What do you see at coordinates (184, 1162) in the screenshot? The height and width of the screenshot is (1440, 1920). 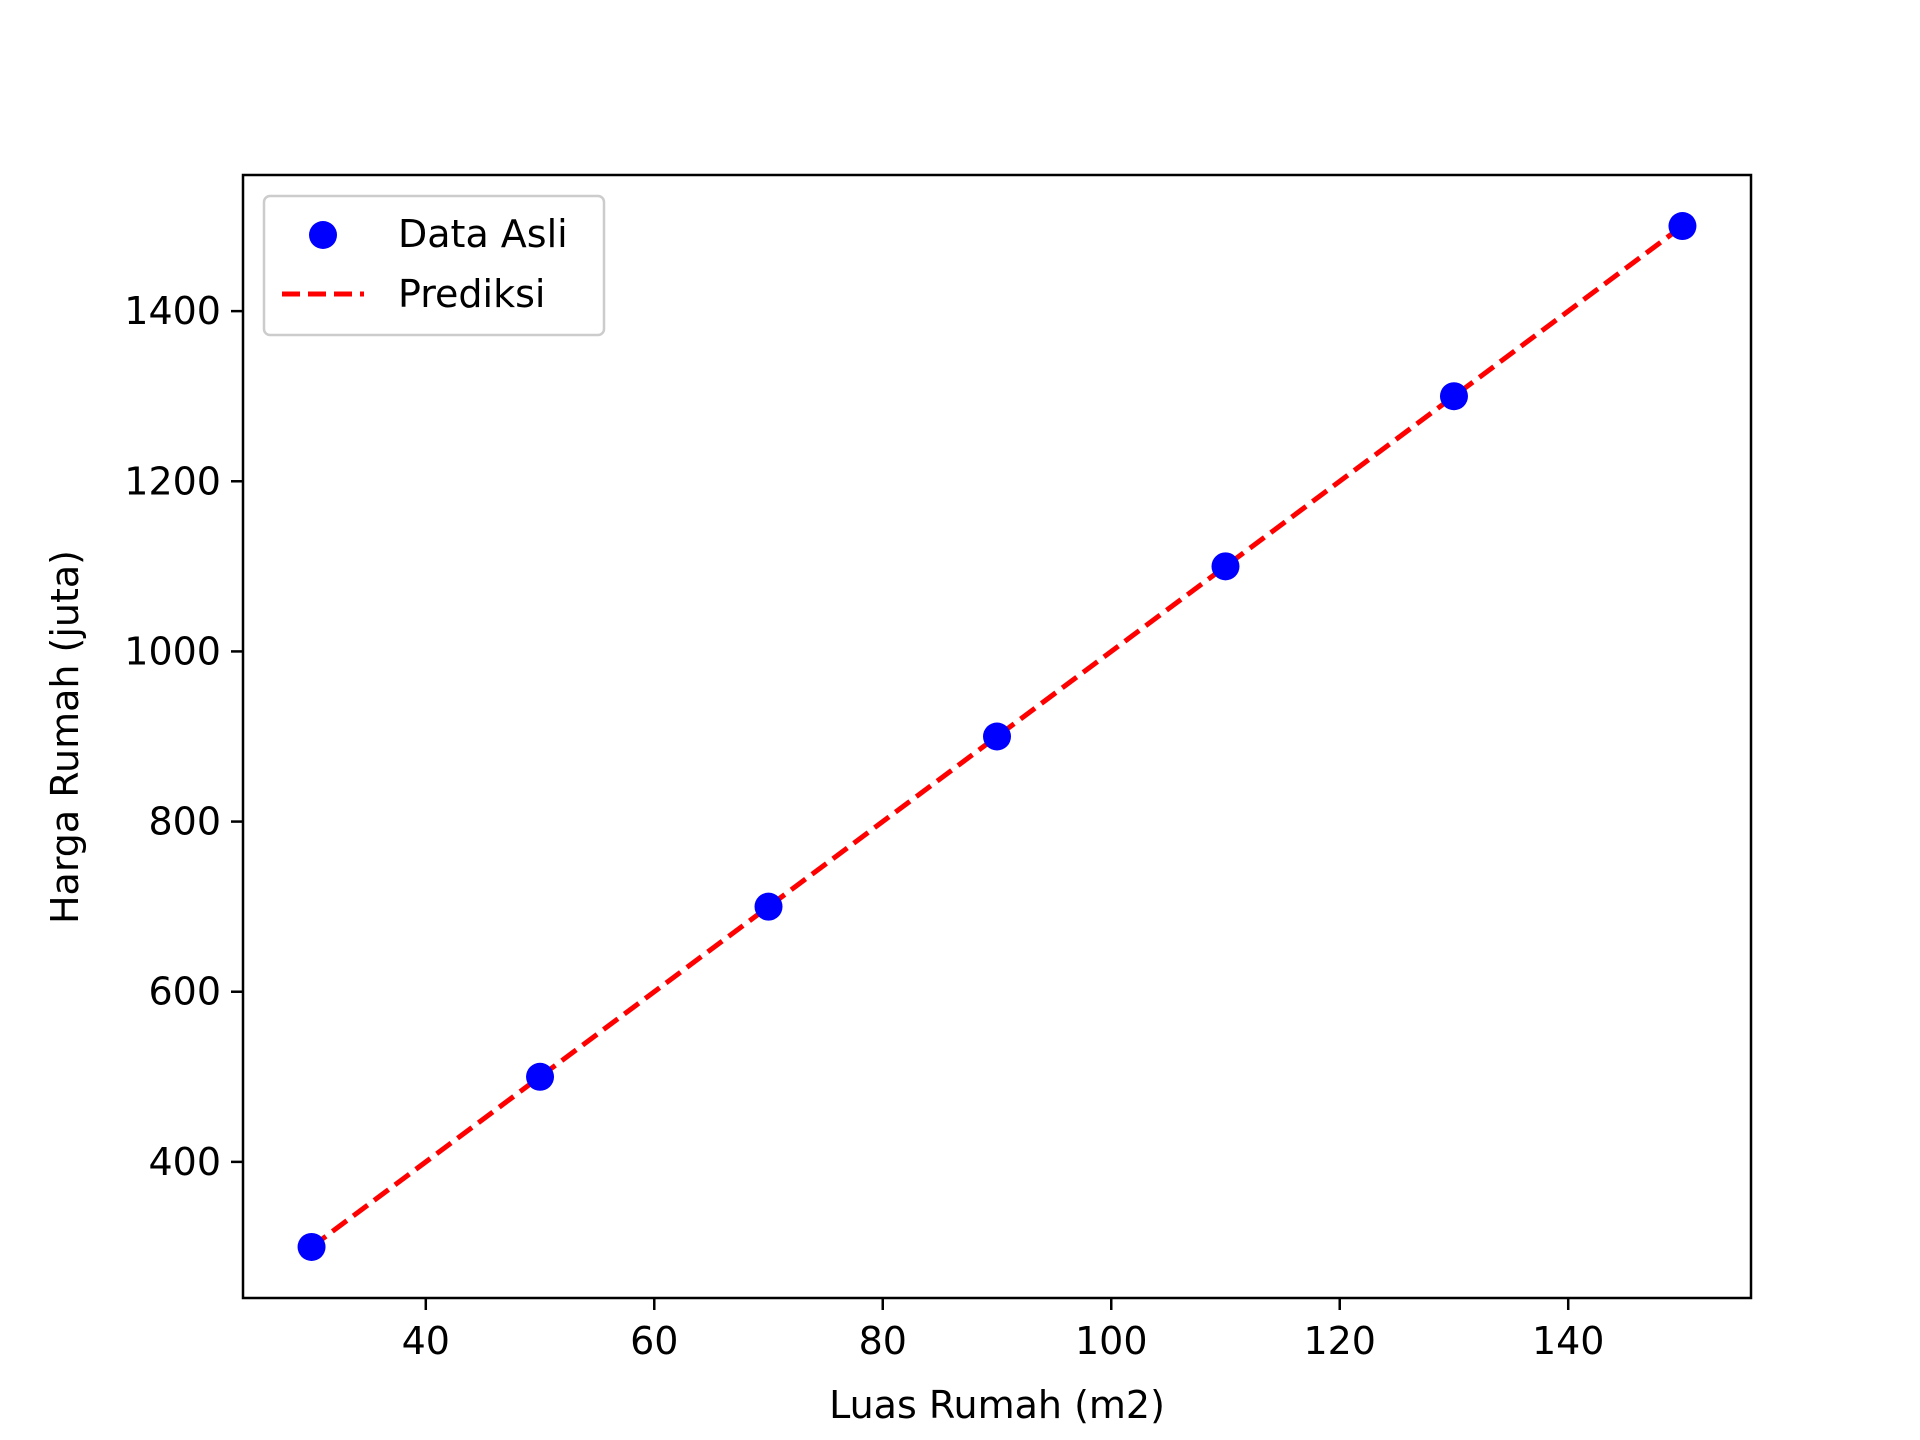 I see `y-tick-label: 400` at bounding box center [184, 1162].